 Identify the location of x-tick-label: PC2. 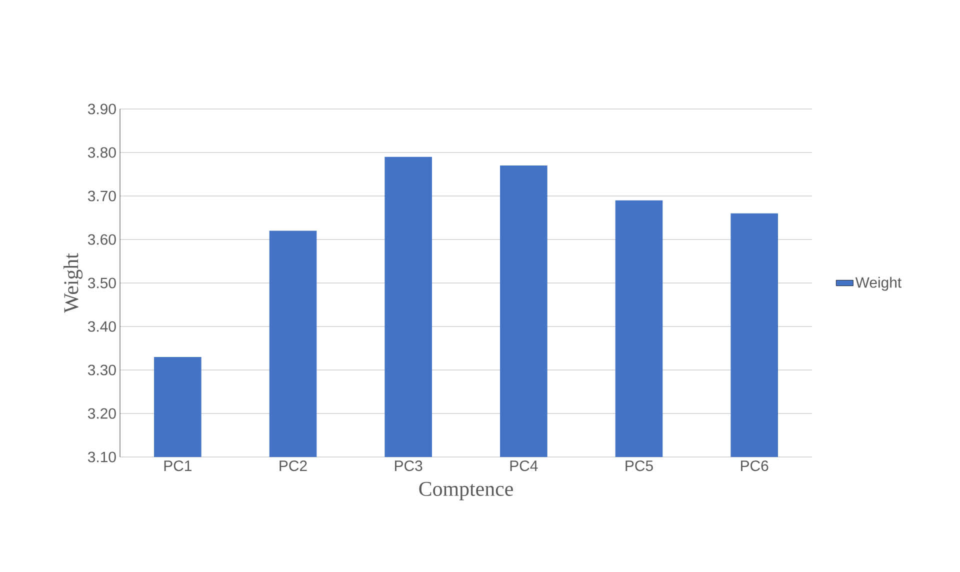
(293, 466).